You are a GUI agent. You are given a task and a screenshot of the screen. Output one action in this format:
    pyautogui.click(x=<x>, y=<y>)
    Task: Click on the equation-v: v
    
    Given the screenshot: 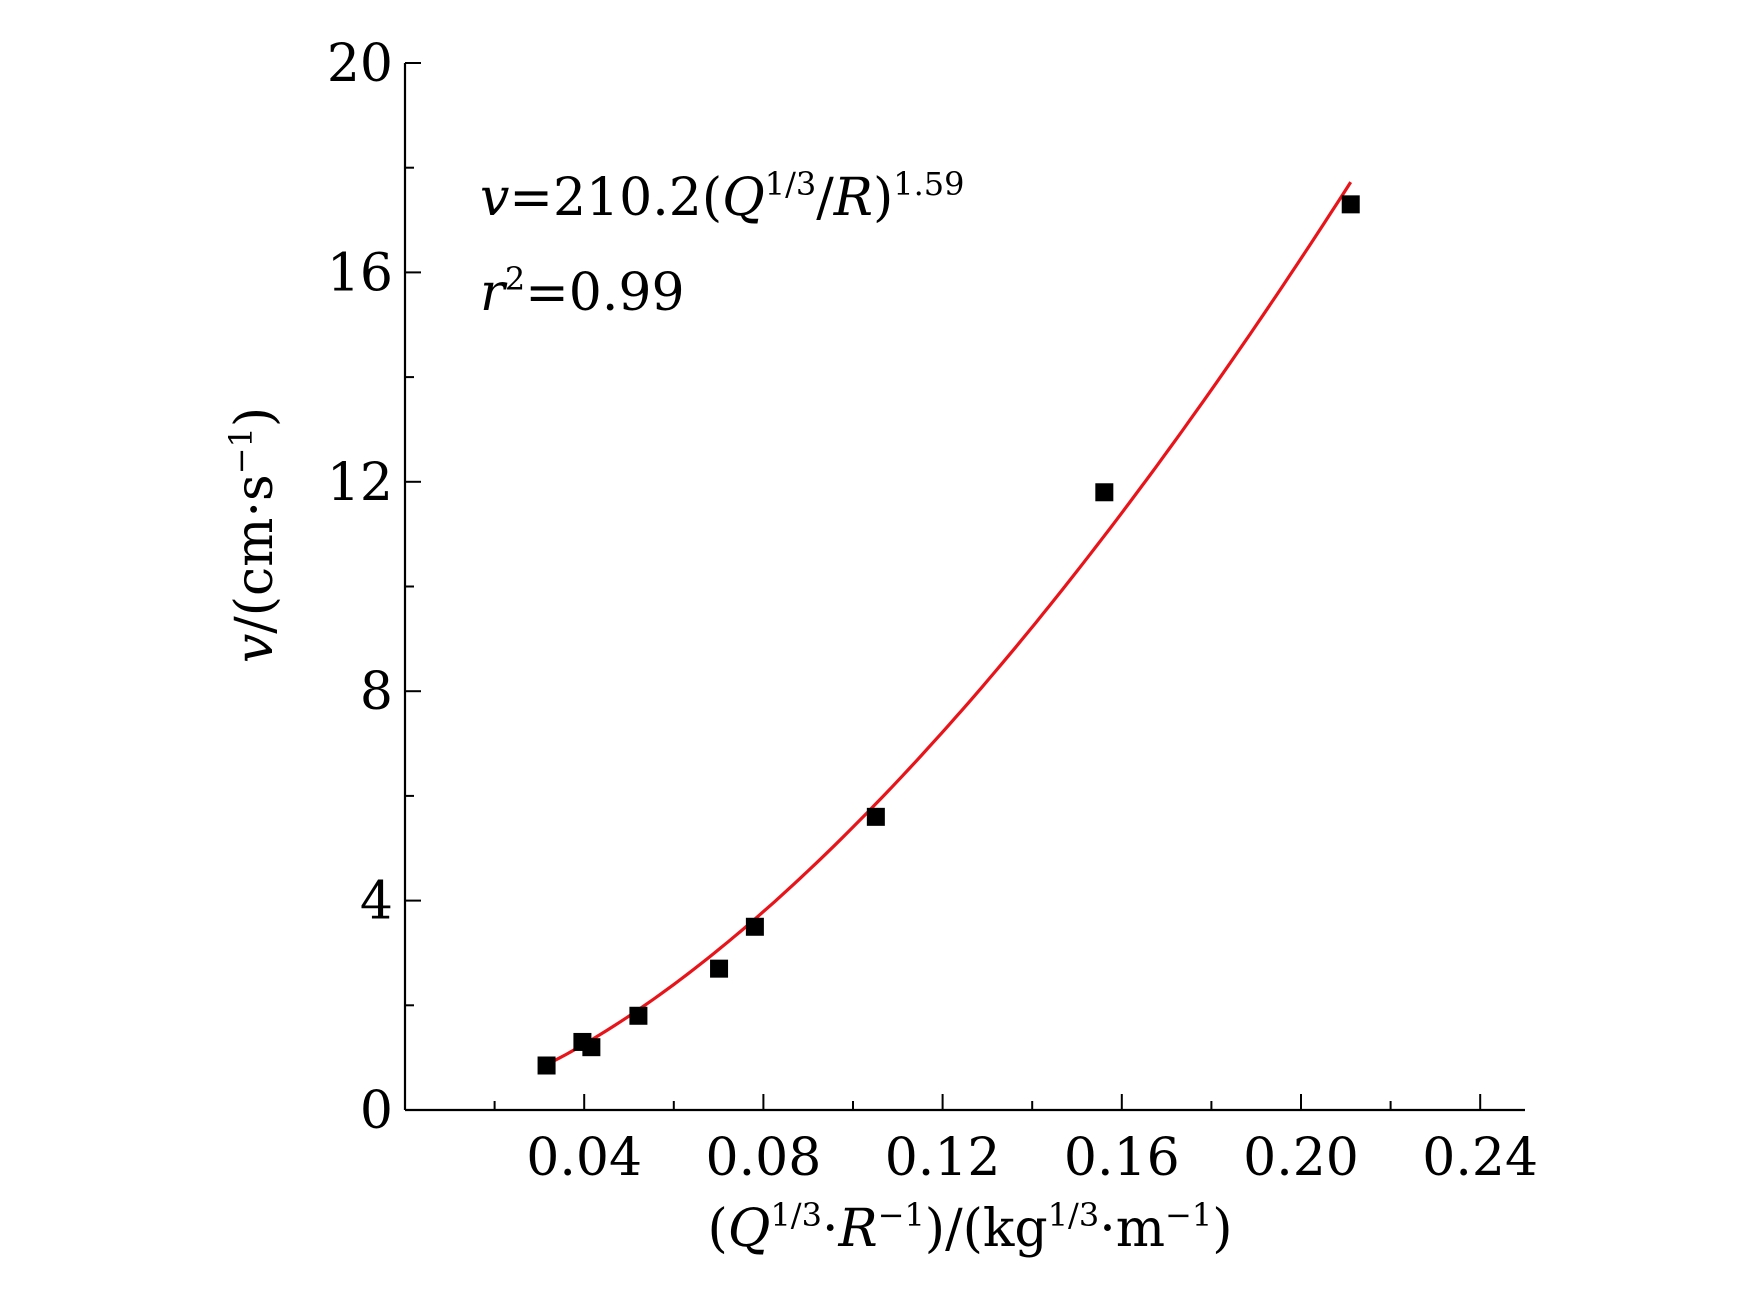 What is the action you would take?
    pyautogui.click(x=494, y=198)
    